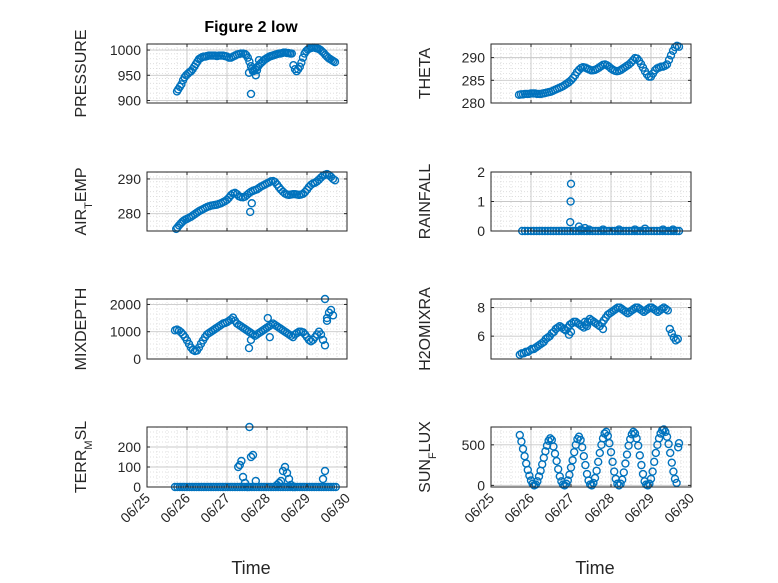 The width and height of the screenshot is (778, 583). What do you see at coordinates (599, 508) in the screenshot?
I see `x-tick-label: 06/28` at bounding box center [599, 508].